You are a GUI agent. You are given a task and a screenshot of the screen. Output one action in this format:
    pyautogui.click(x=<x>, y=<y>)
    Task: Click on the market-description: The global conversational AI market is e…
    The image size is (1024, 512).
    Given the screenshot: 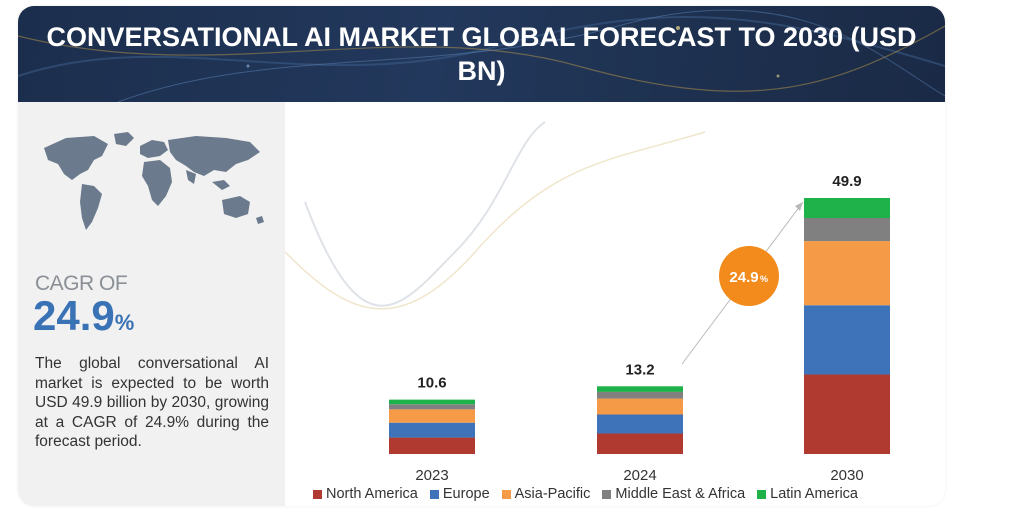 What is the action you would take?
    pyautogui.click(x=152, y=402)
    